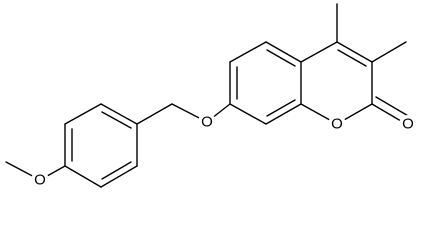  What do you see at coordinates (337, 124) in the screenshot?
I see `ring-oxygen: O` at bounding box center [337, 124].